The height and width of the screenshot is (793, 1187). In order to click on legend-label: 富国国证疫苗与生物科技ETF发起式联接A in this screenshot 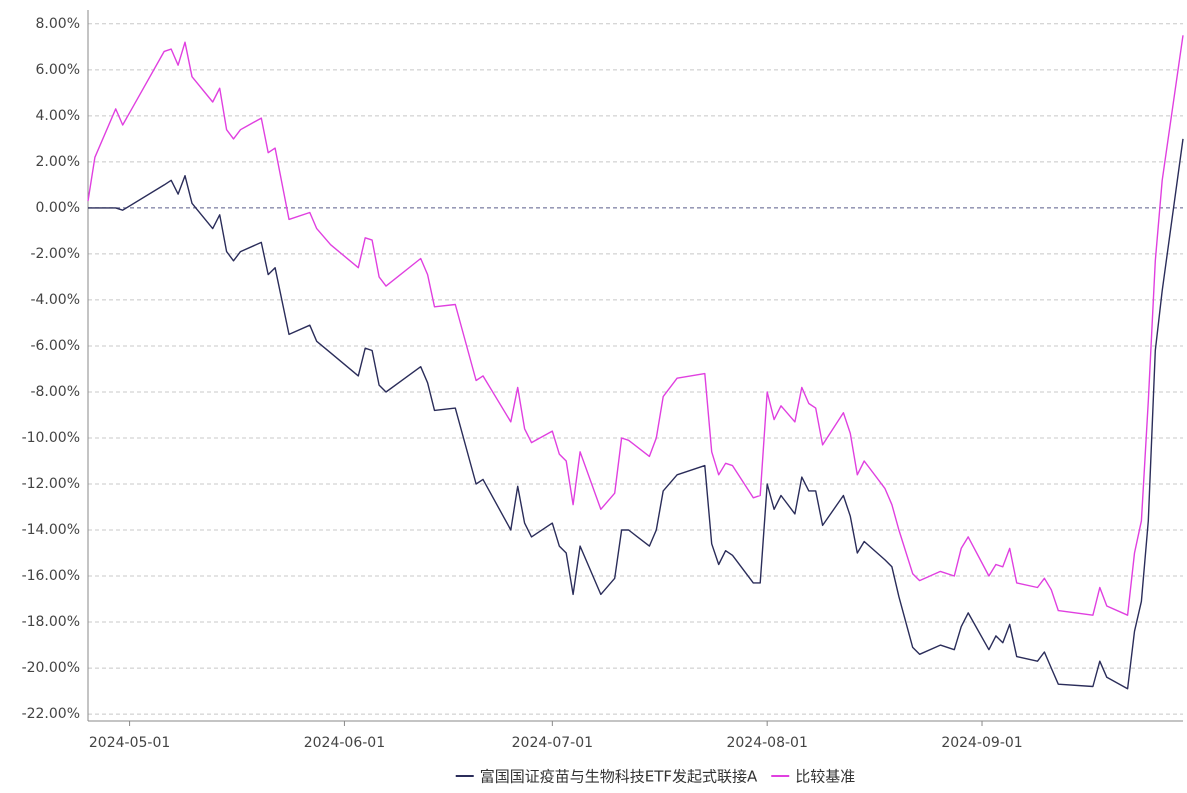, I will do `click(619, 777)`.